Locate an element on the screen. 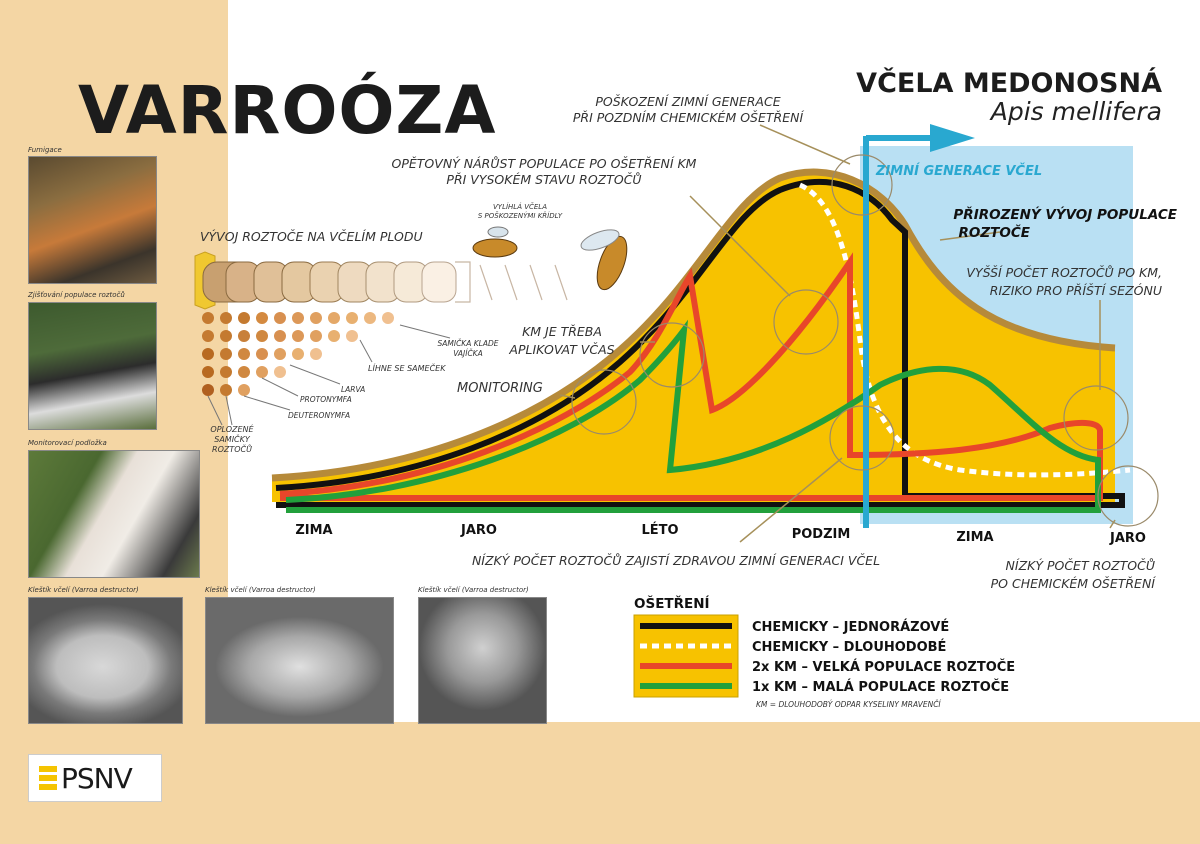 This screenshot has width=1200, height=844. caption-klestik-2: Kleštík včelí (Varroa destructor) is located at coordinates (260, 590).